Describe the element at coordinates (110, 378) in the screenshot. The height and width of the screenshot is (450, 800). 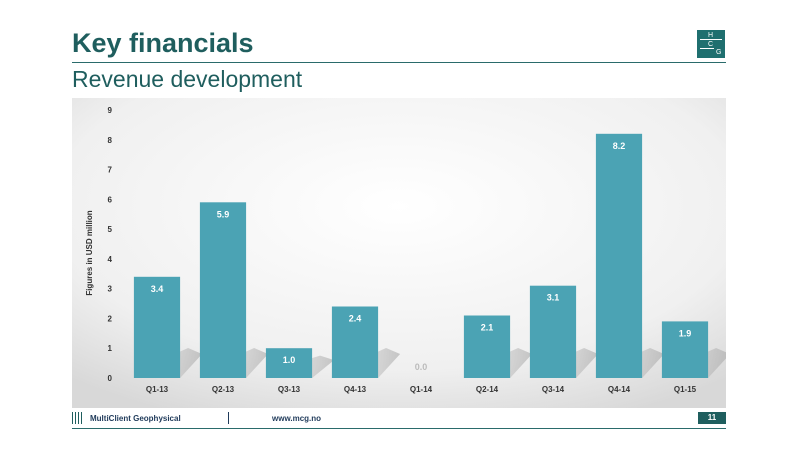
I see `y-tick-label: 0` at that location.